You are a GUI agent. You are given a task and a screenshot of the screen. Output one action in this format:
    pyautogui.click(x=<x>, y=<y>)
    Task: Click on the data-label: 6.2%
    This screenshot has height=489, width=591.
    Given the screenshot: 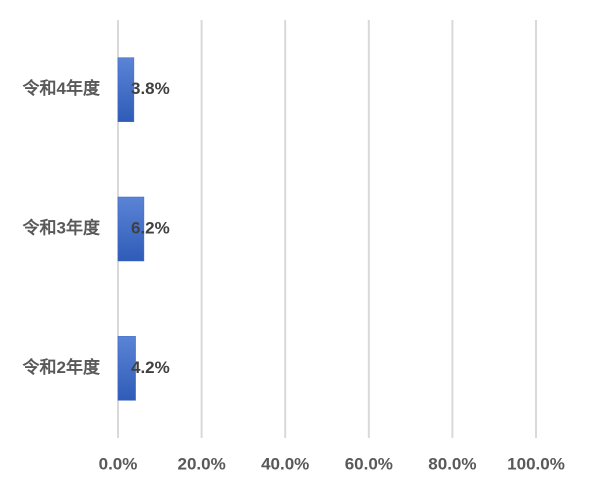 What is the action you would take?
    pyautogui.click(x=150, y=227)
    